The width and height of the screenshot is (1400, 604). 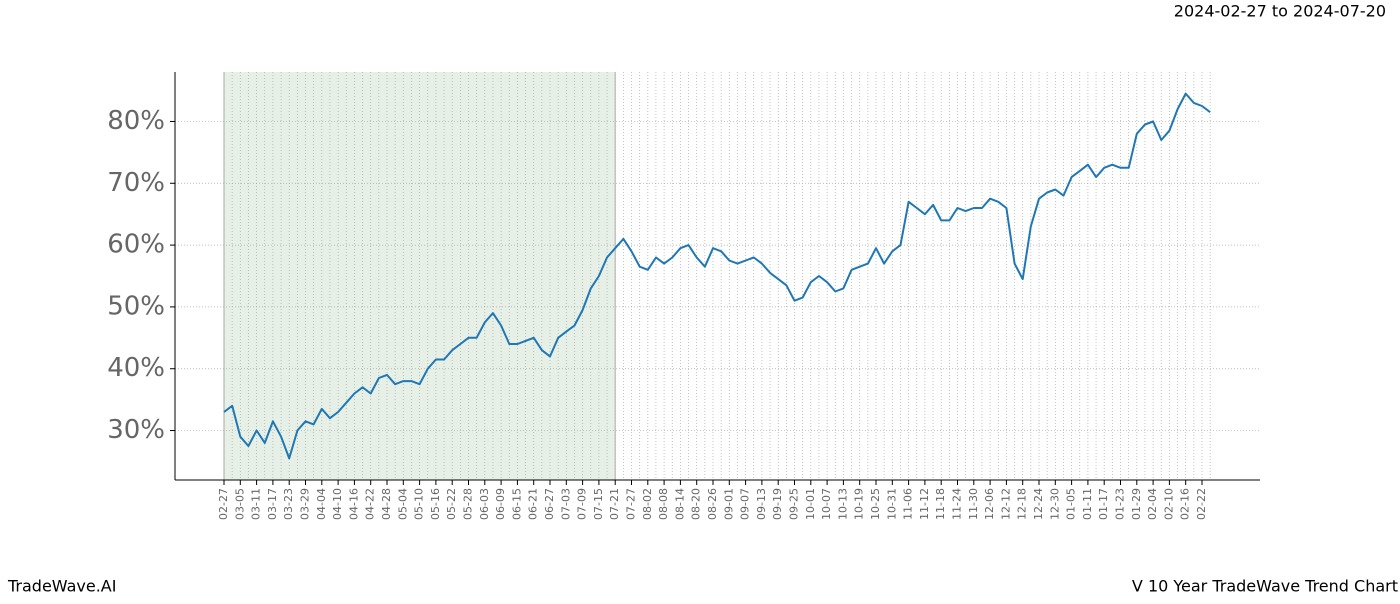 What do you see at coordinates (940, 504) in the screenshot?
I see `x-tick-label: 11-18` at bounding box center [940, 504].